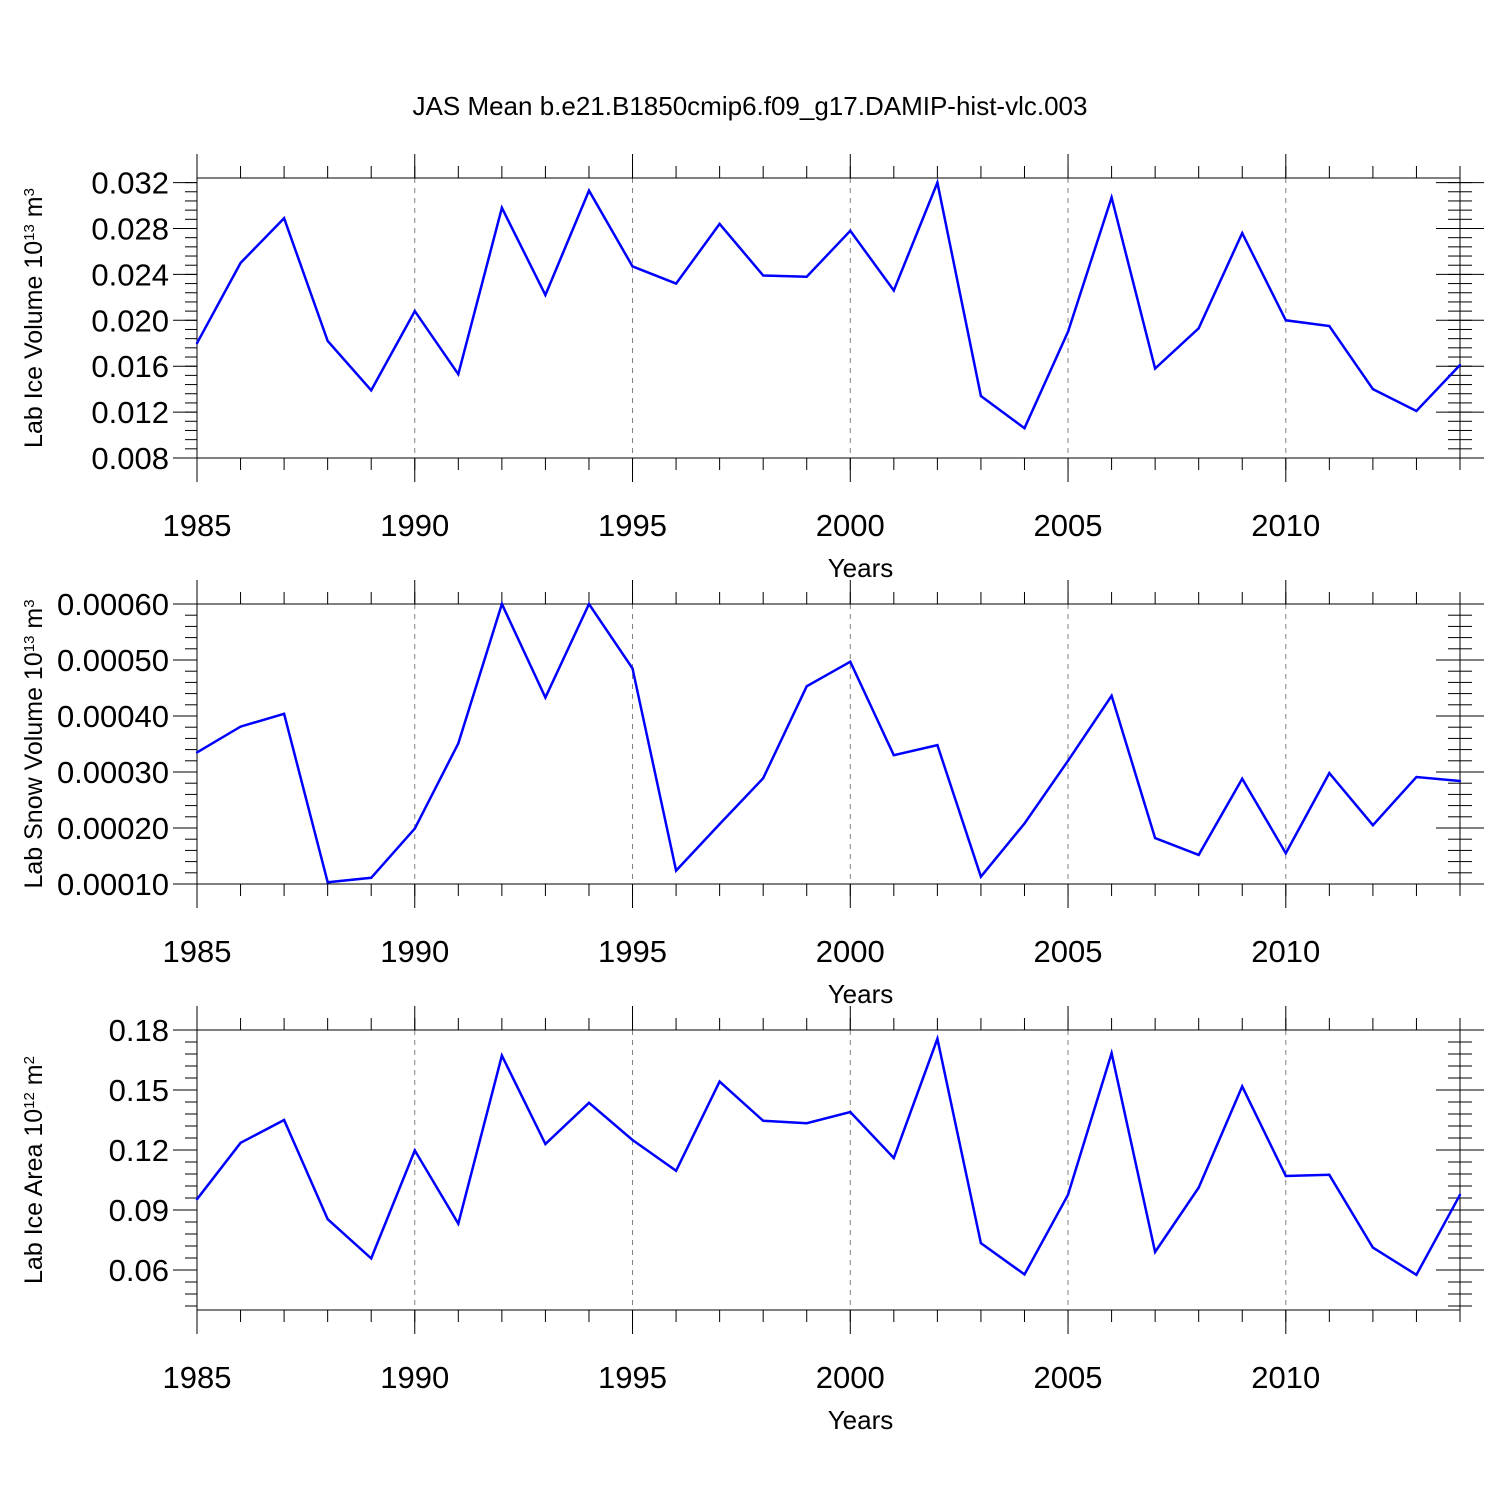  Describe the element at coordinates (850, 525) in the screenshot. I see `x-tick-label: 2000` at that location.